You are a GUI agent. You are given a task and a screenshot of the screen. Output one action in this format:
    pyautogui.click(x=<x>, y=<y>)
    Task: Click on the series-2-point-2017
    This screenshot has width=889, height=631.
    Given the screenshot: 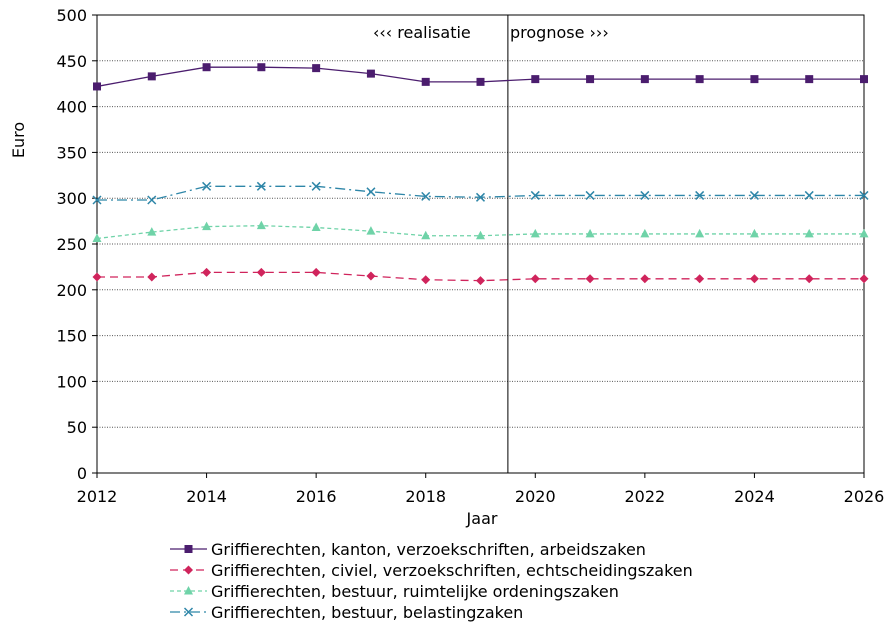 What is the action you would take?
    pyautogui.click(x=371, y=230)
    